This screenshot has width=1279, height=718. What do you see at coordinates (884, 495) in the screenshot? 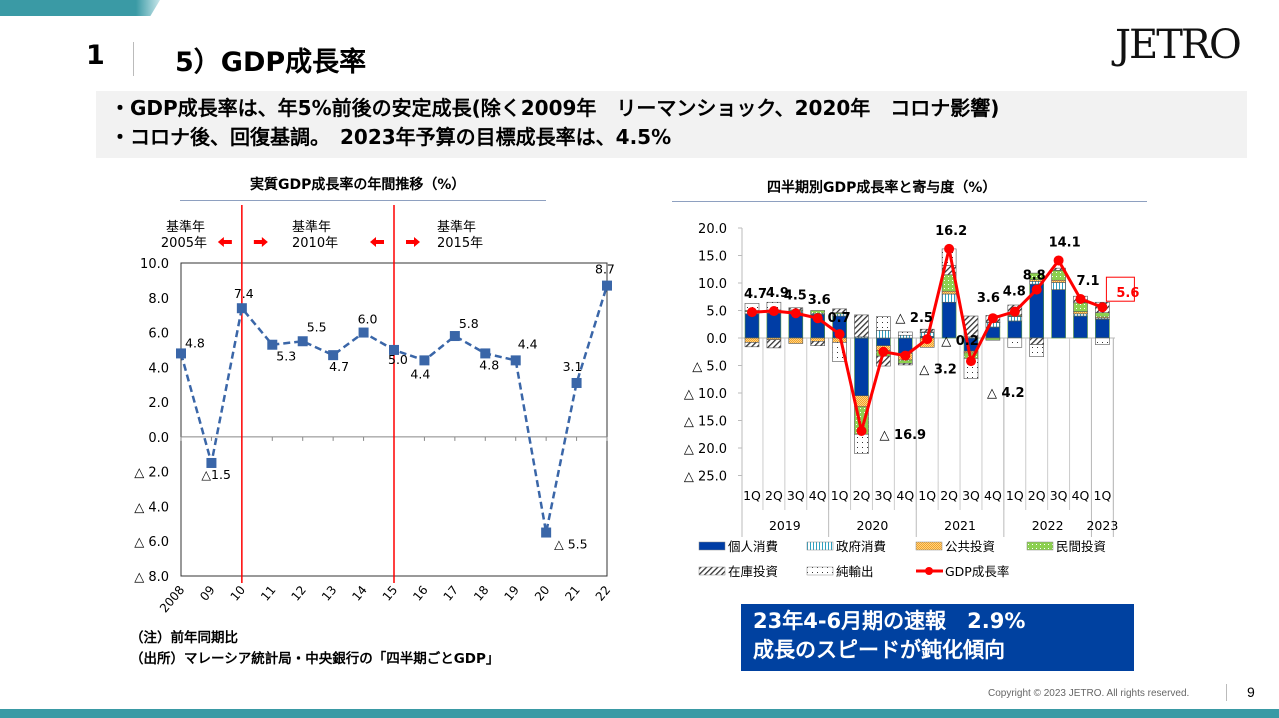
I see `x-tick-label: 3Q` at bounding box center [884, 495].